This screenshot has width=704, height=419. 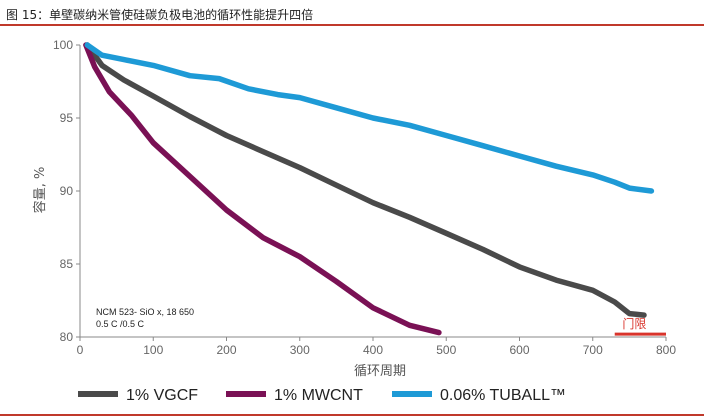 I want to click on x-tick-label: 100, so click(x=153, y=350).